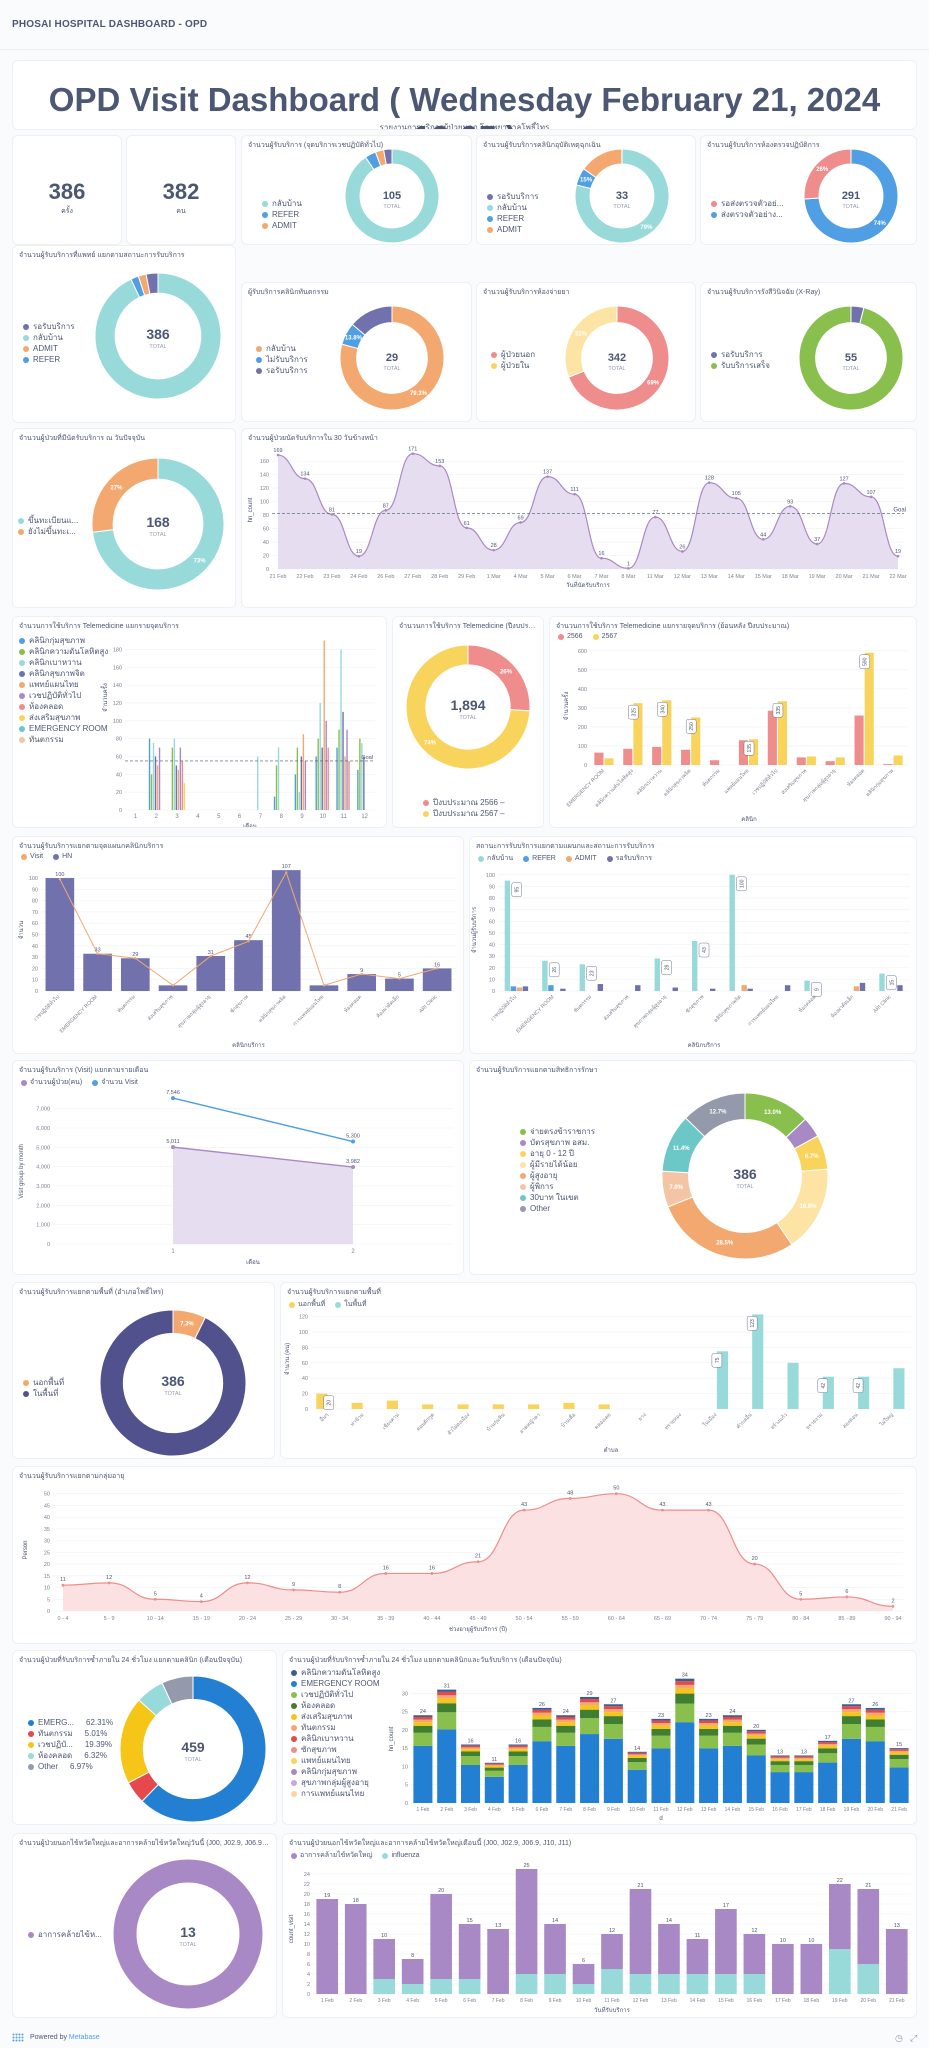  I want to click on legend-item: ผู้พิการ, so click(557, 1186).